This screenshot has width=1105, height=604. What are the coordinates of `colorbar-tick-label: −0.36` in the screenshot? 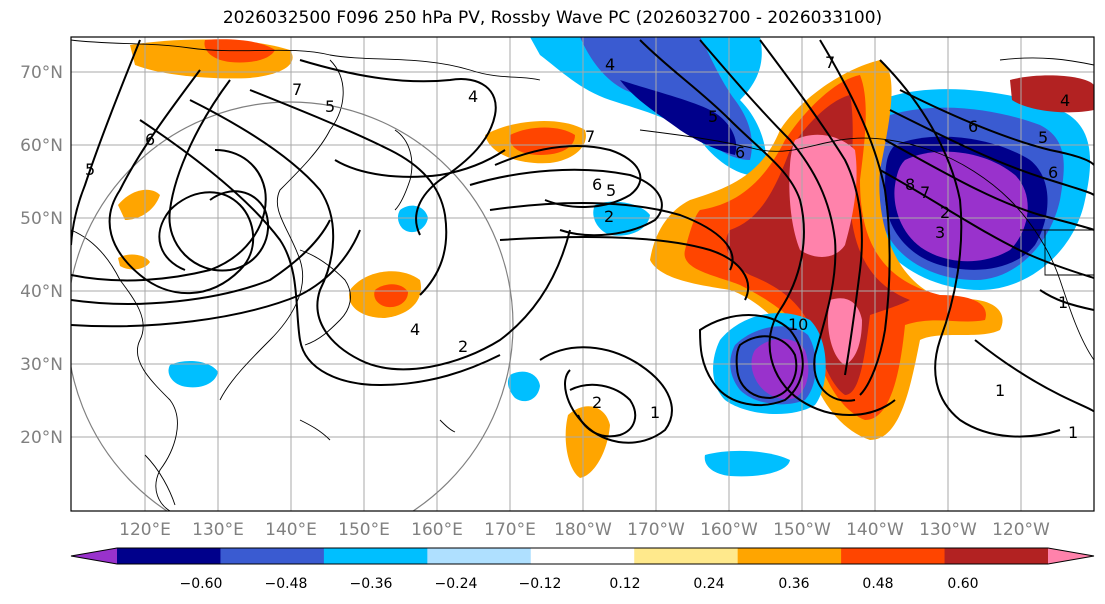 It's located at (371, 584).